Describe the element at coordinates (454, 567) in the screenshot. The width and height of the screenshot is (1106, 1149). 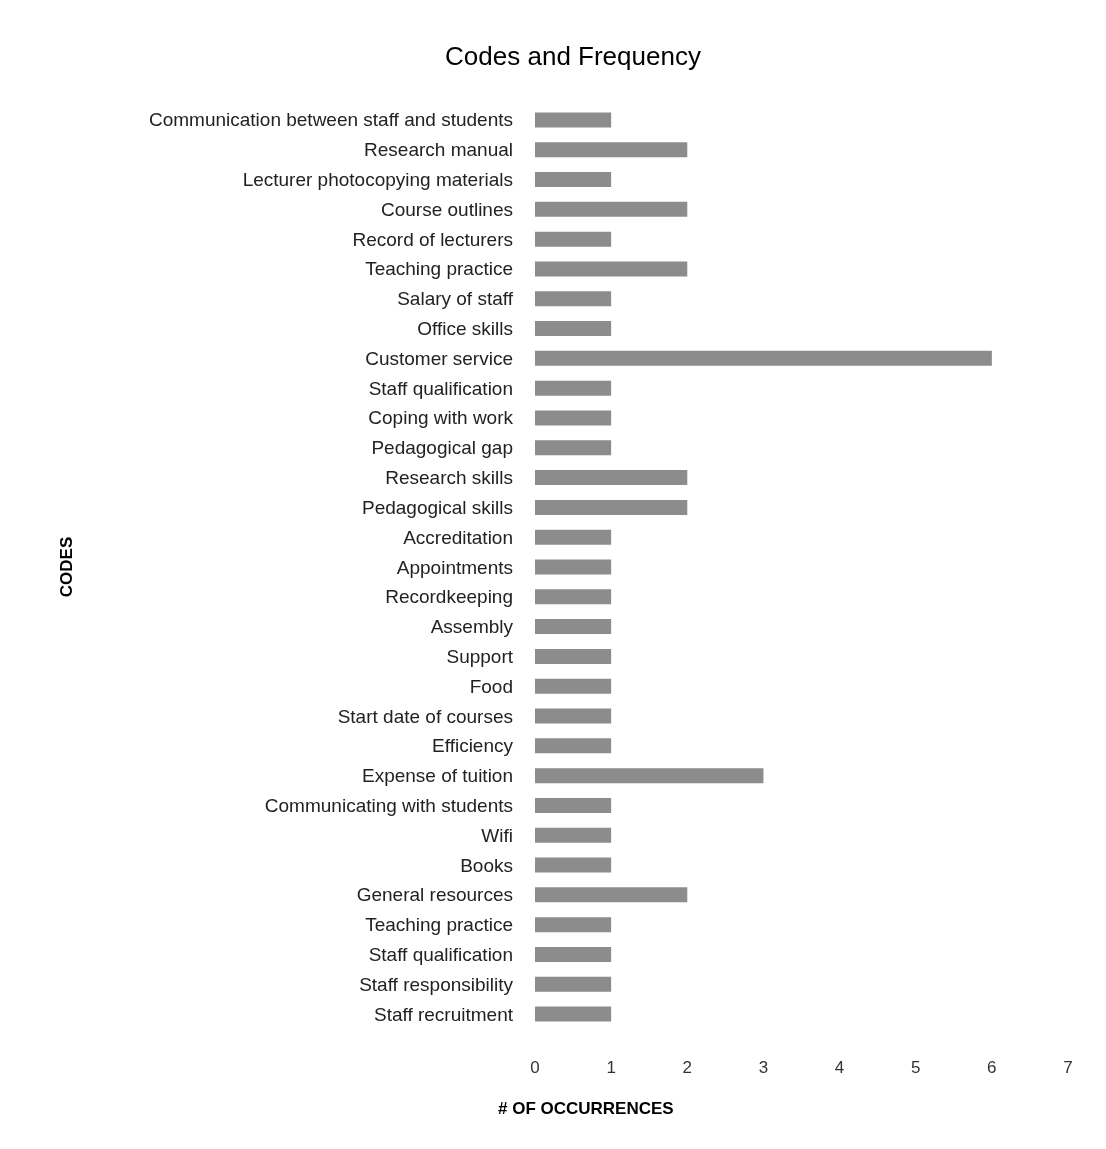
I see `y-tick-label: Appointments` at that location.